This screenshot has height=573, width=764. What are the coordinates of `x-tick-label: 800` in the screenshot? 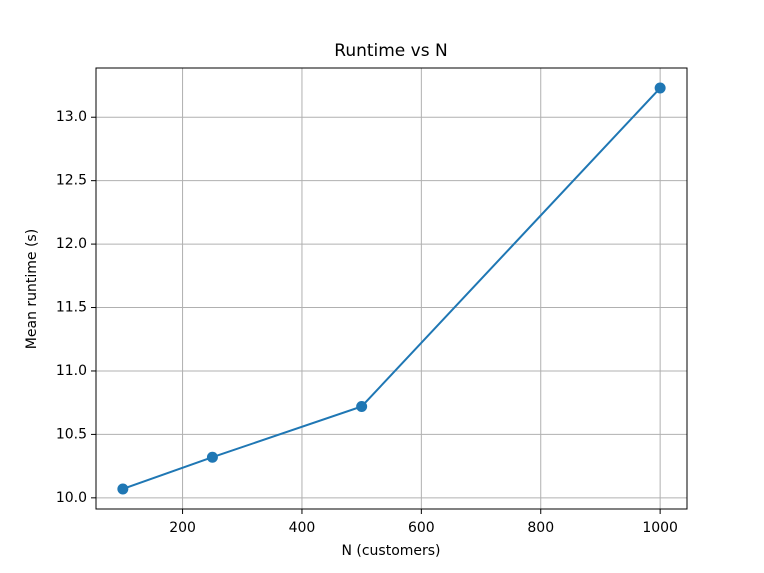 It's located at (540, 528).